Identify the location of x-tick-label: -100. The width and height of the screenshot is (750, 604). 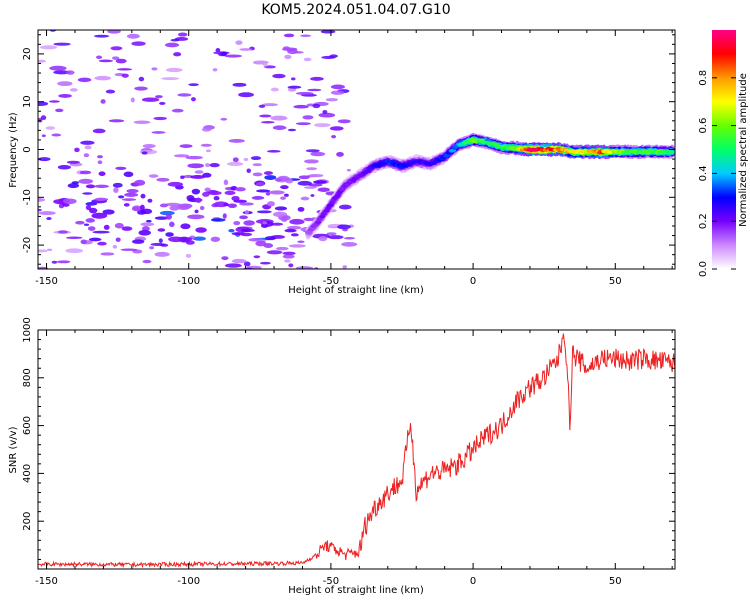
(188, 581).